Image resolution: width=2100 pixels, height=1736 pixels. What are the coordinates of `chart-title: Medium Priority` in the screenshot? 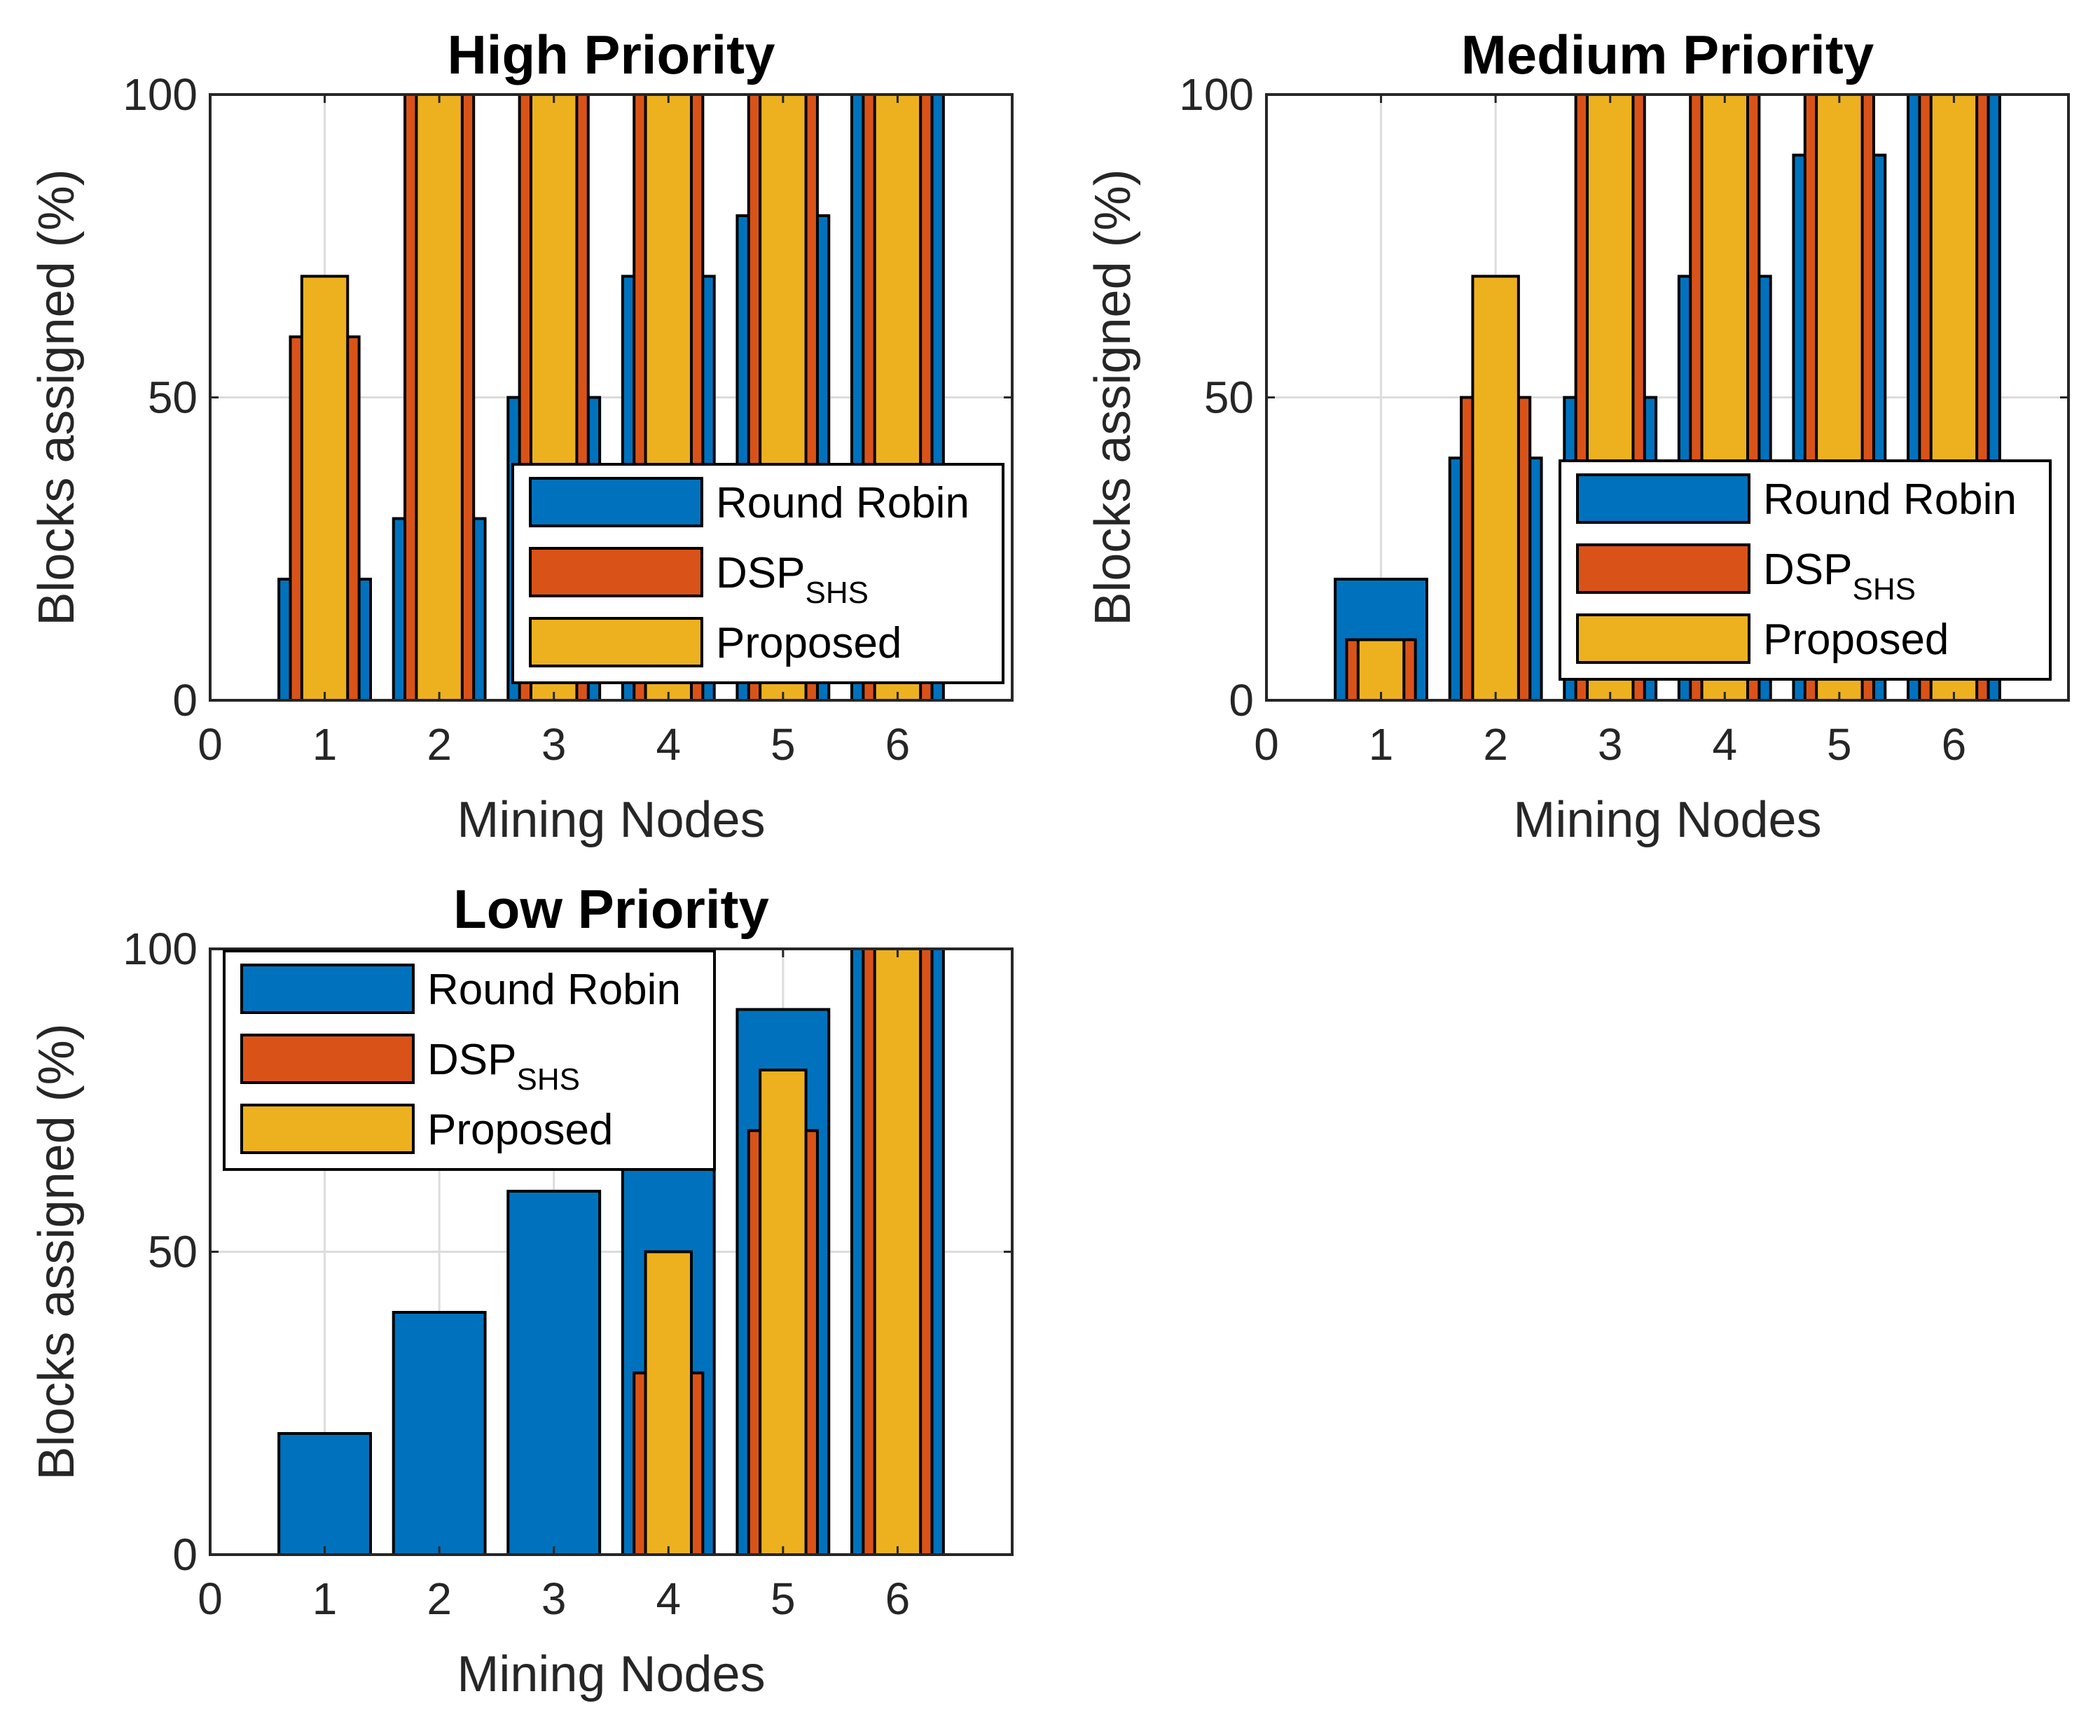 It's located at (1667, 54).